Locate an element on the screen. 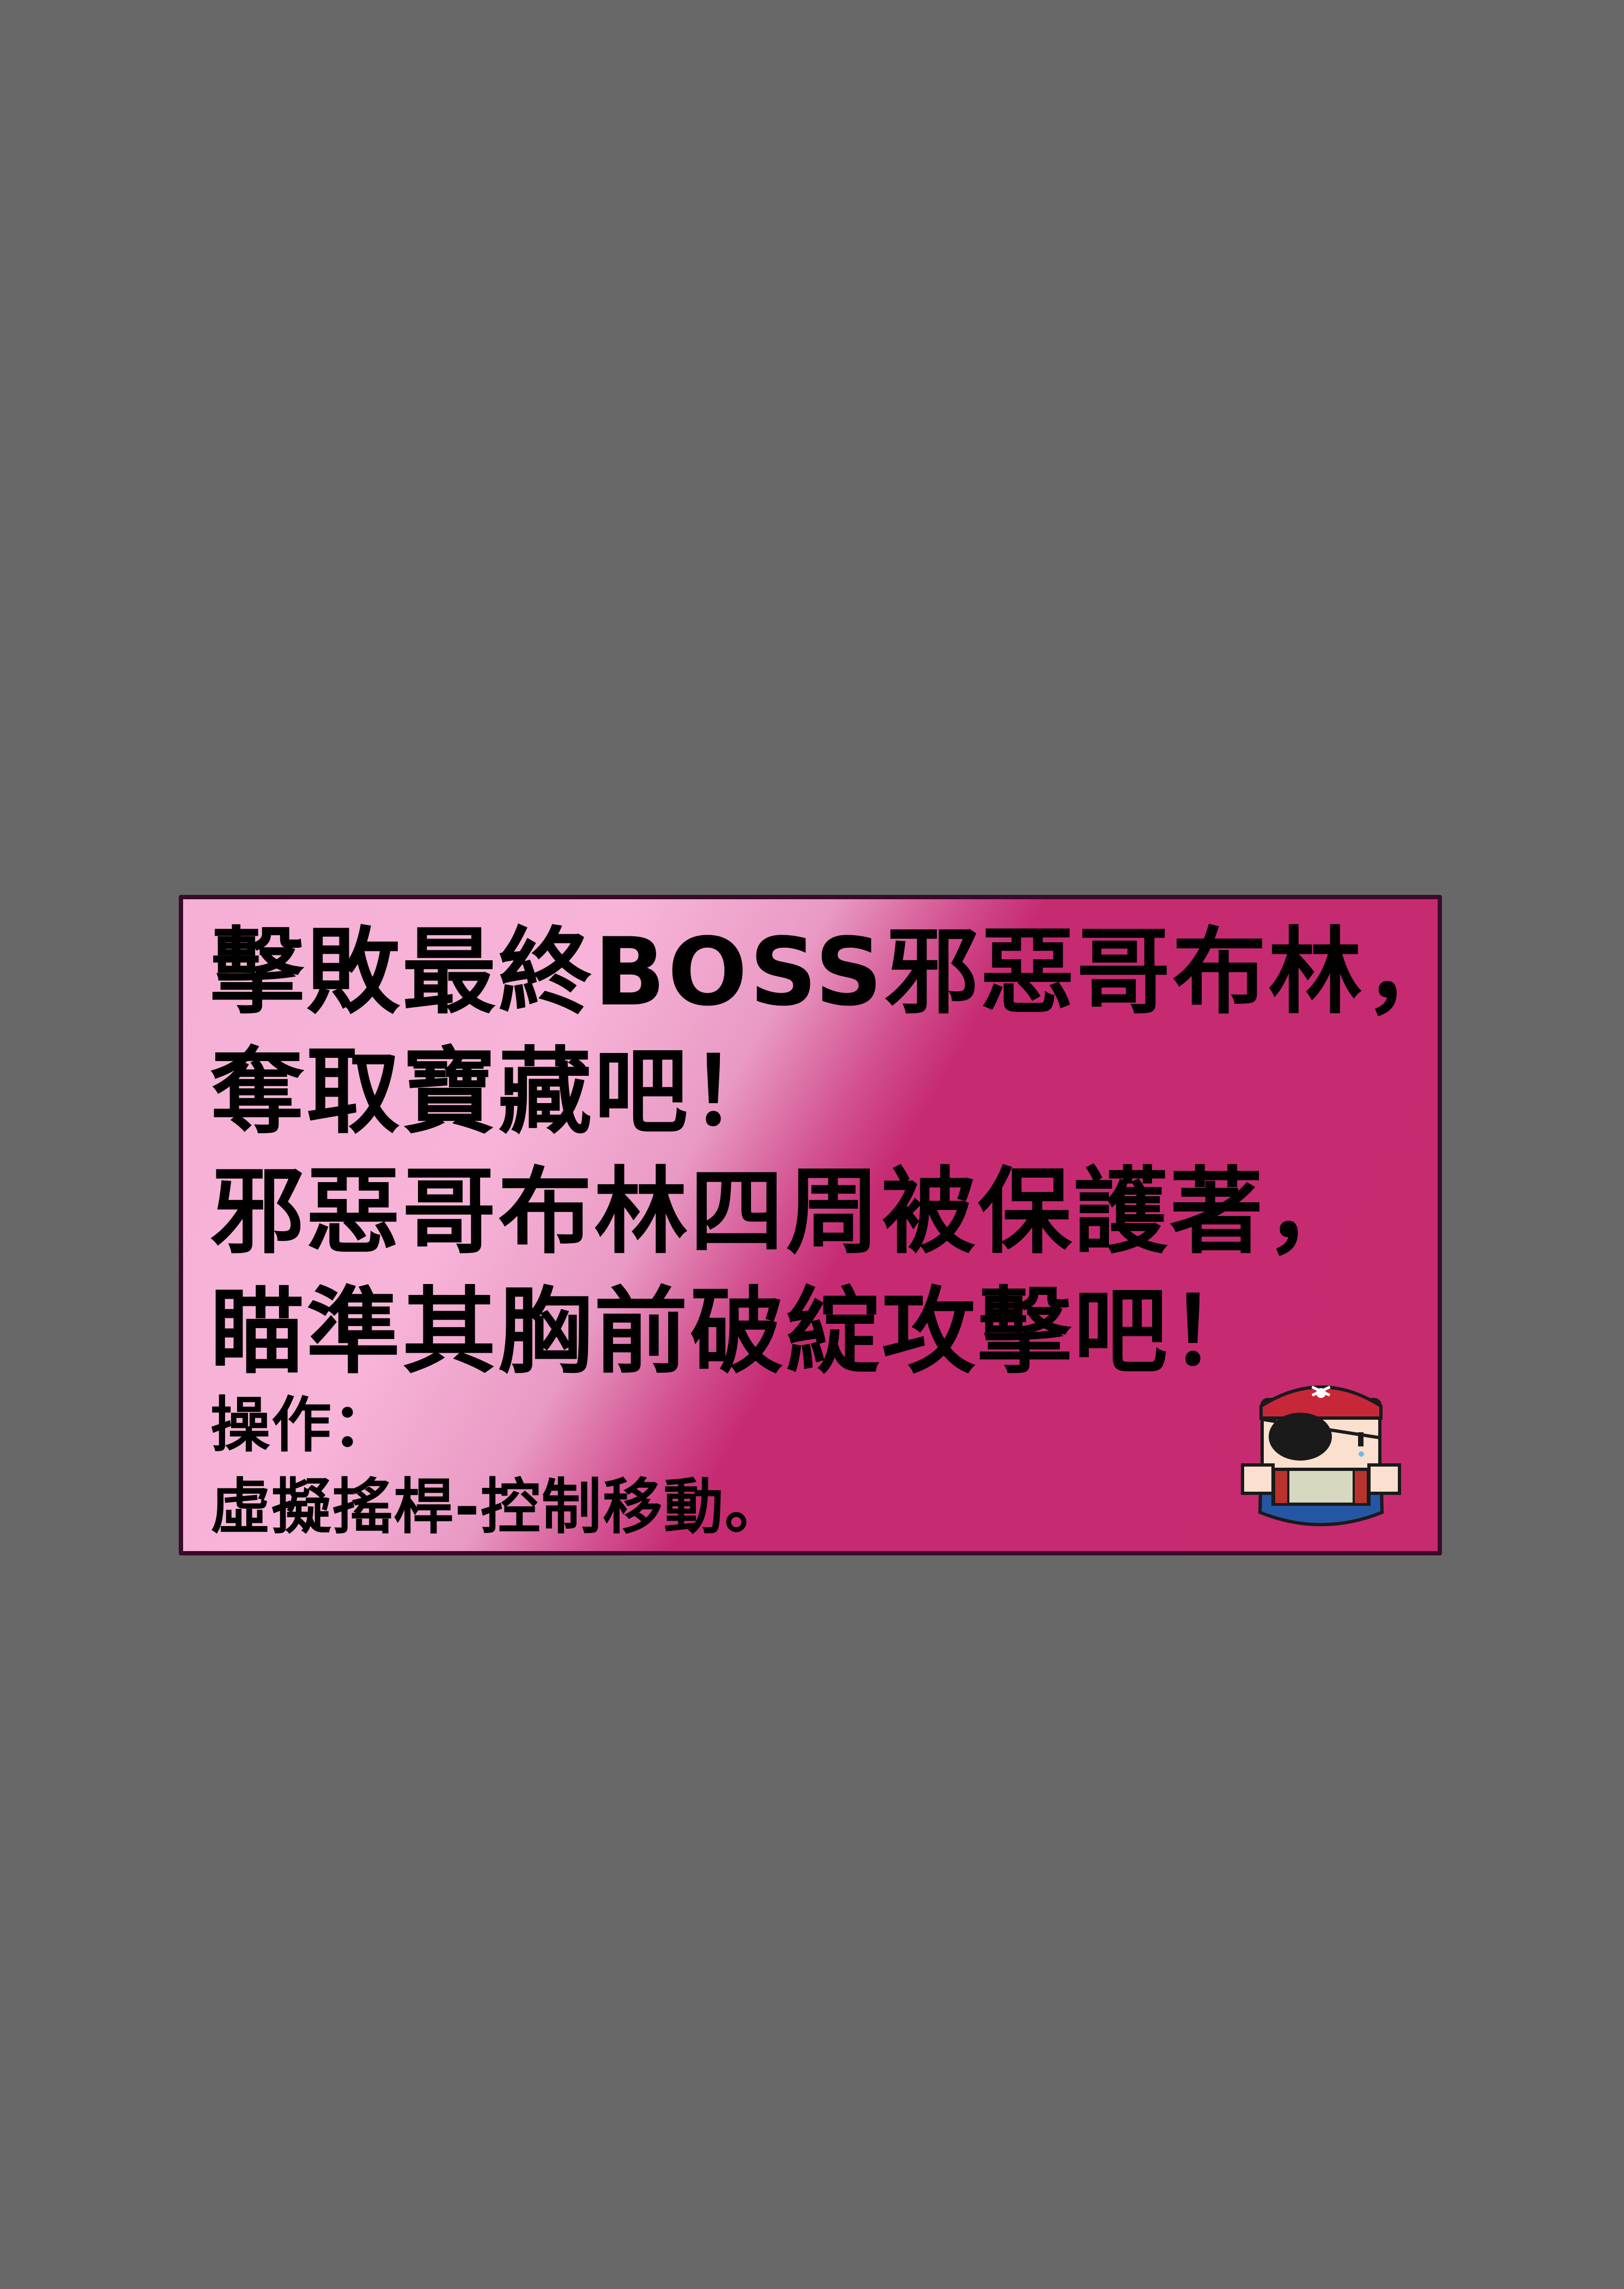  instruction-line-1: 擊敗最終BOSS邪惡哥布林， is located at coordinates (826, 972).